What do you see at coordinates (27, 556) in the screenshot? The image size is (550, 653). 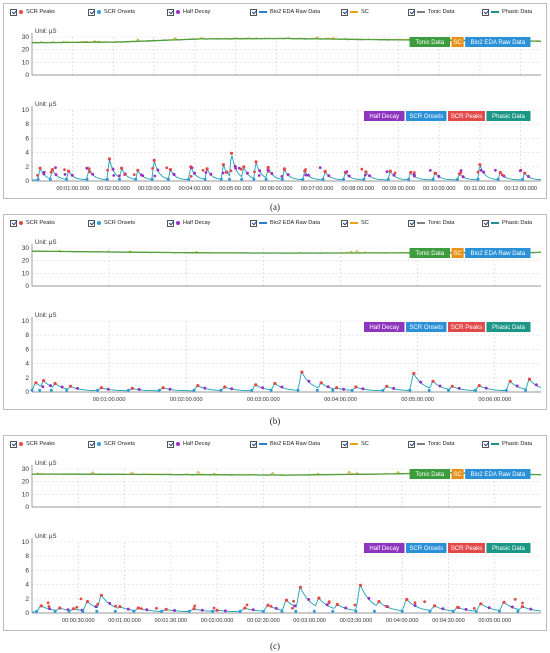 I see `y-tick-label: 8` at bounding box center [27, 556].